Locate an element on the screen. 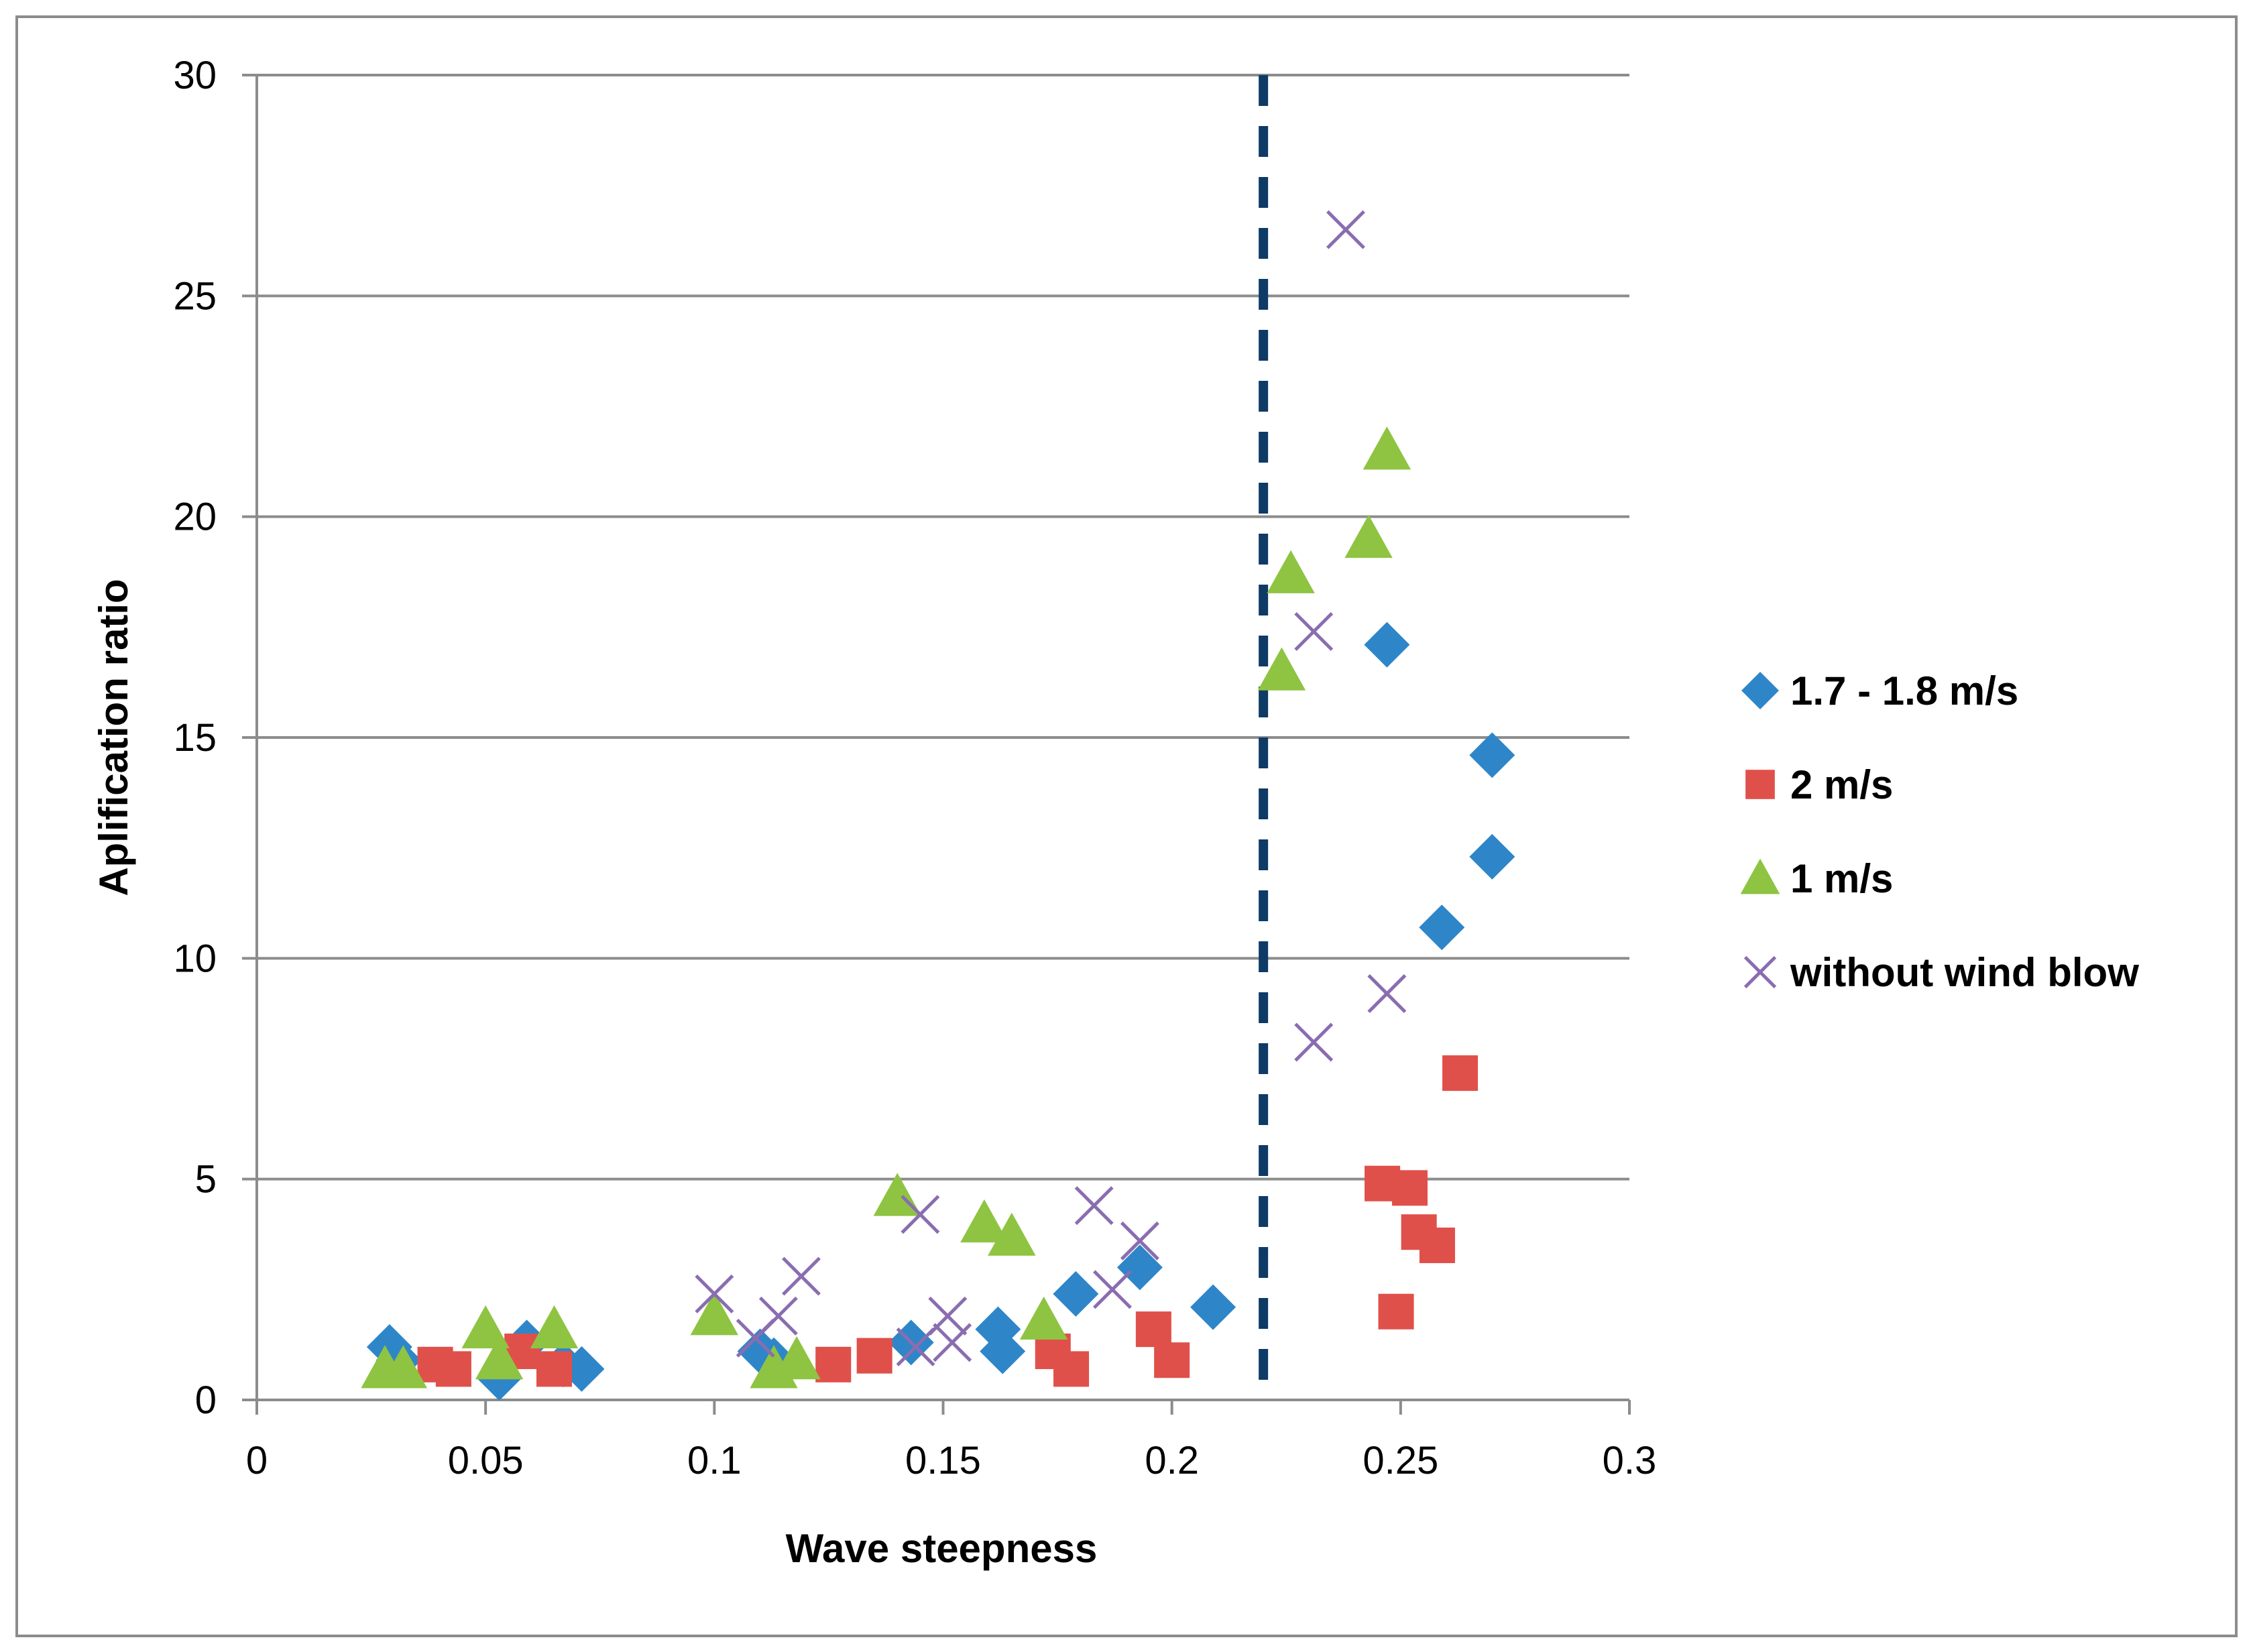 This screenshot has height=1652, width=2251. x-tick-label: 0.15 is located at coordinates (943, 1460).